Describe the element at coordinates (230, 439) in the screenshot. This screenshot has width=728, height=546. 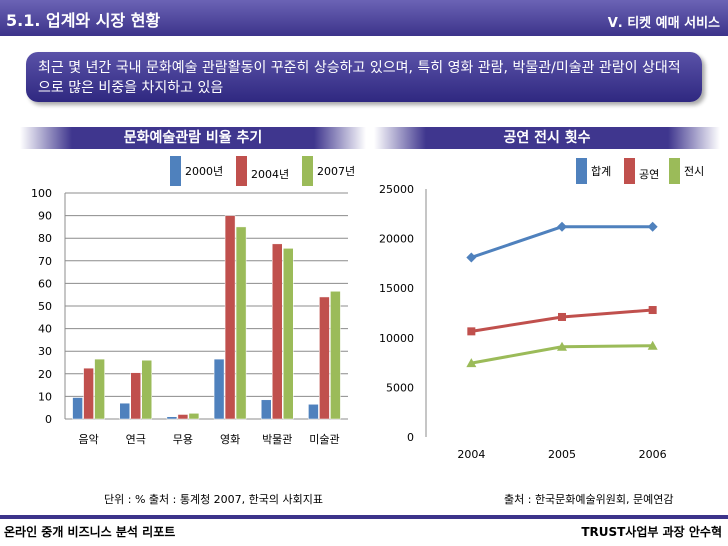
I see `x-tick-label: 영화` at that location.